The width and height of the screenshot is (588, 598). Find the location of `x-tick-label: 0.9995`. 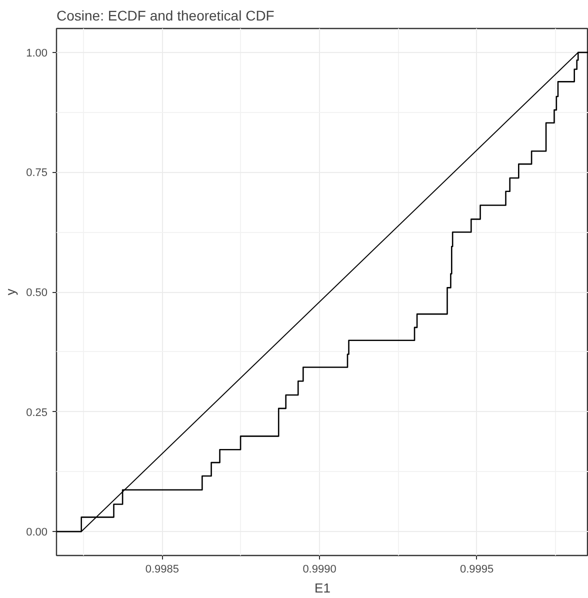

x-tick-label: 0.9995 is located at coordinates (477, 570).